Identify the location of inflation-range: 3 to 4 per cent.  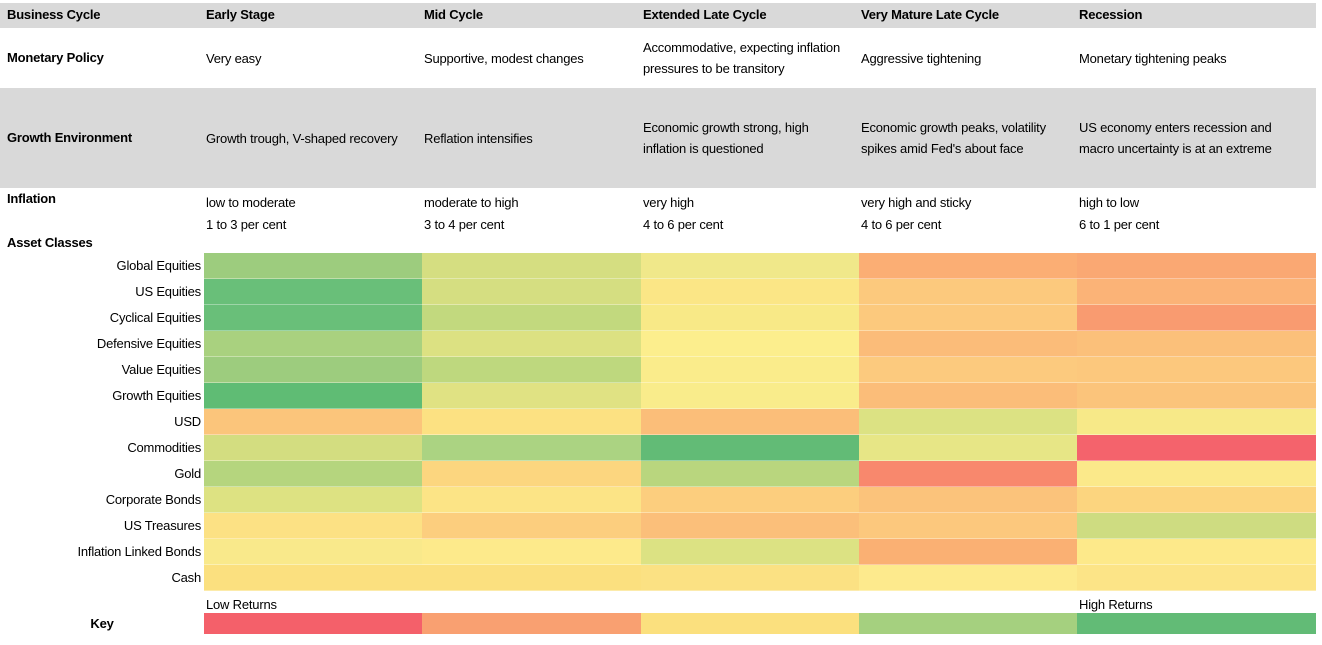
(464, 224).